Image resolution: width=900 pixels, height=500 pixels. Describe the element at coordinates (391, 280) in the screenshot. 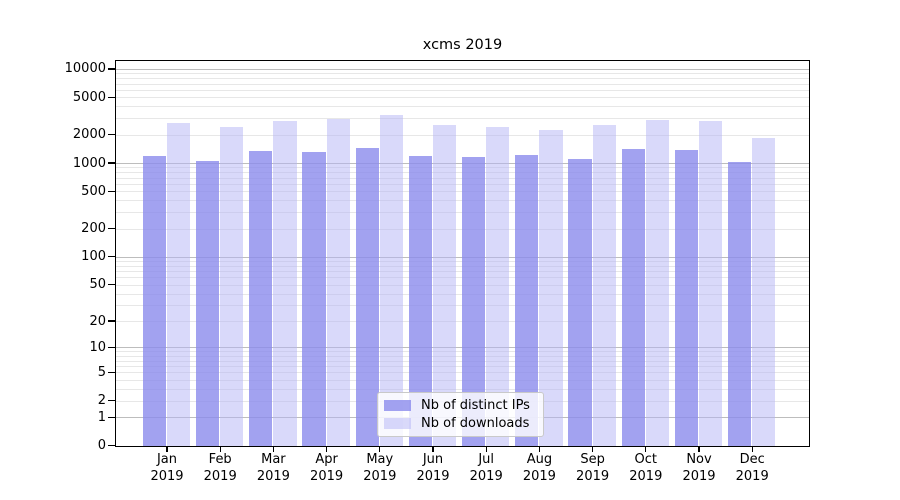

I see `bar-nb-of-downloads-may` at that location.